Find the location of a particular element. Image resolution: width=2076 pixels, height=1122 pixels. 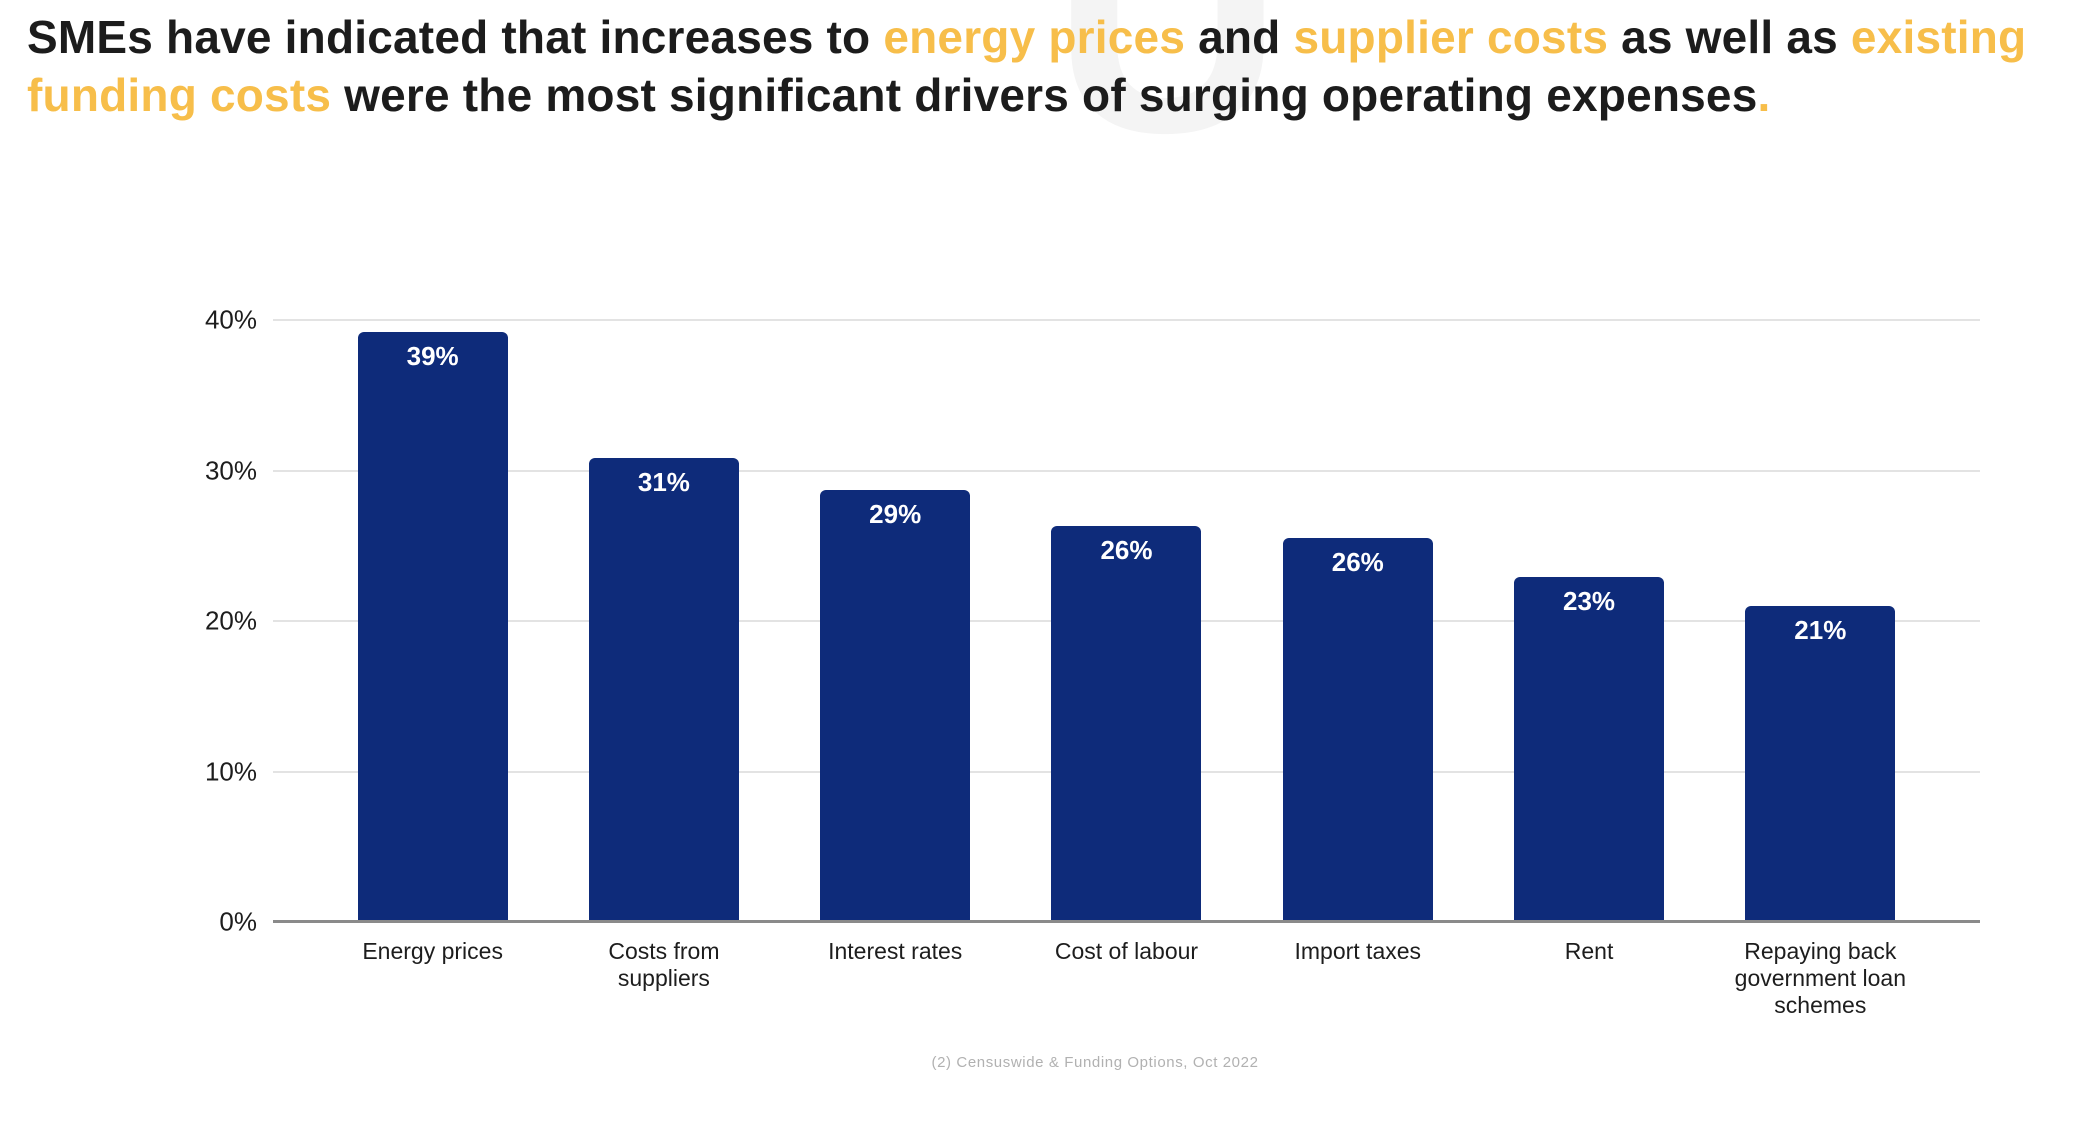

title-segment: energy prices is located at coordinates (1034, 37).